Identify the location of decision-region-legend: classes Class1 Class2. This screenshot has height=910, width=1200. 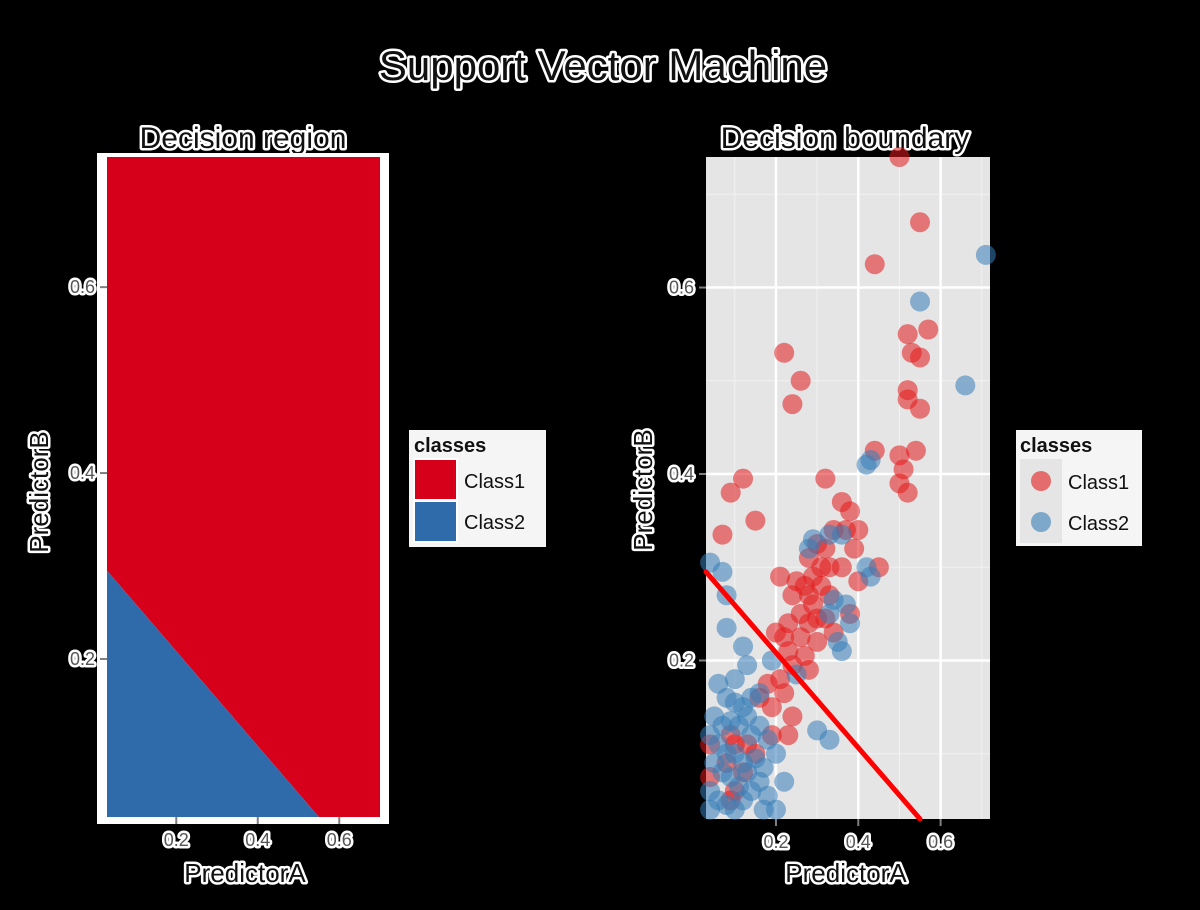
(477, 488).